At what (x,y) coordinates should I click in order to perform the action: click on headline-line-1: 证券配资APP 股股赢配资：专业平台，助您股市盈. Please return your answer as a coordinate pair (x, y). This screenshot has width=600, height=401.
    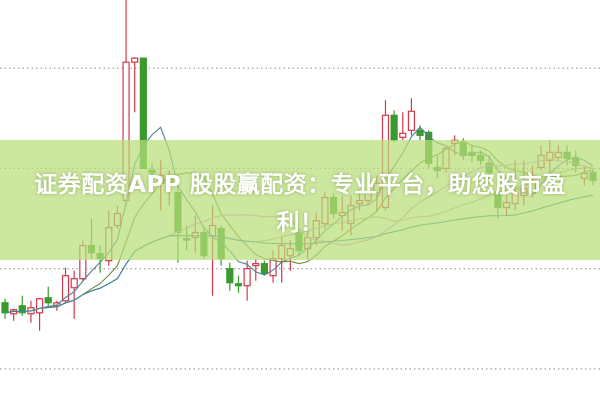
    Looking at the image, I should click on (300, 185).